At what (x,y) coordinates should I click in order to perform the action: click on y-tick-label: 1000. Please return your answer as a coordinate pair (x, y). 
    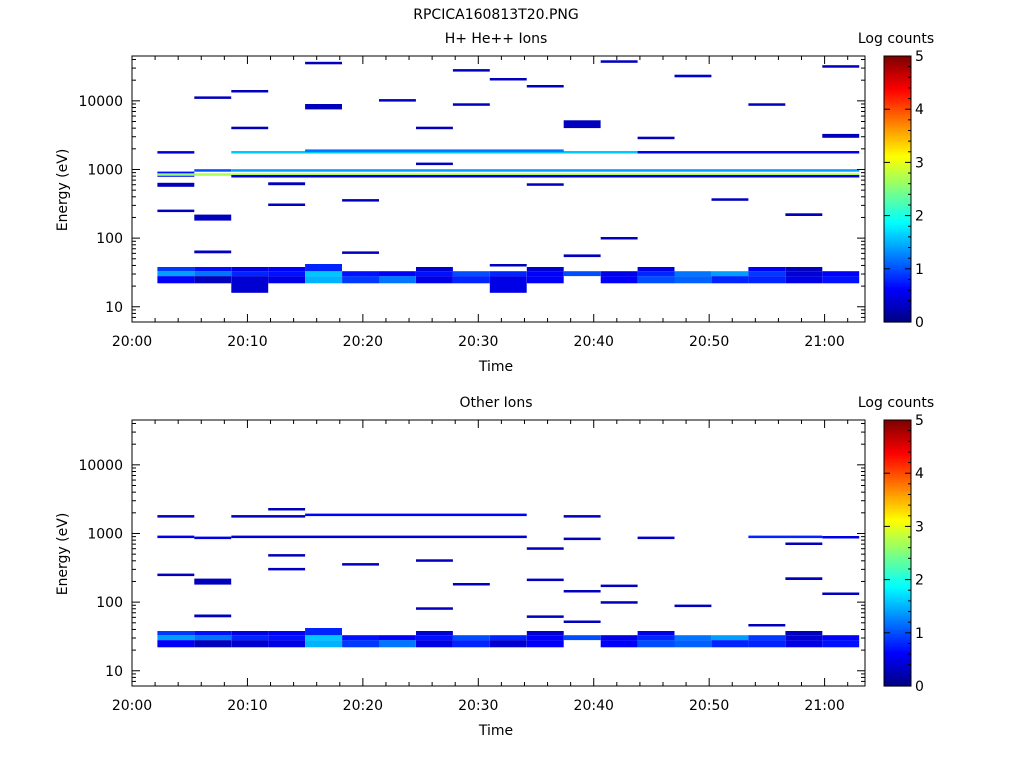
    Looking at the image, I should click on (105, 534).